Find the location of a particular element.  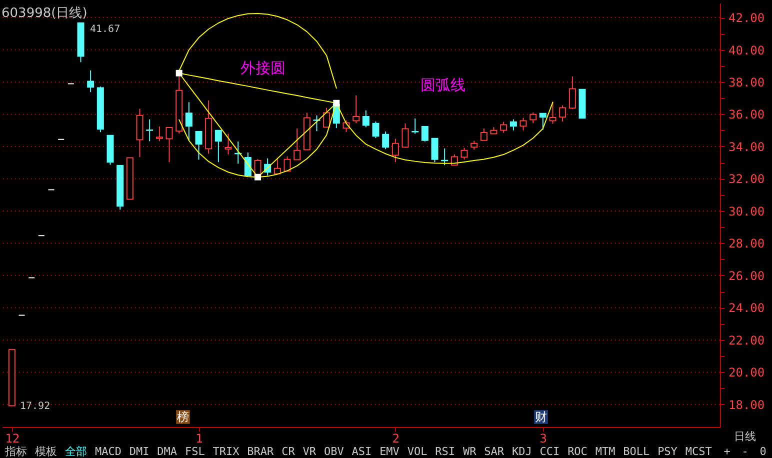

text: WR is located at coordinates (469, 451).